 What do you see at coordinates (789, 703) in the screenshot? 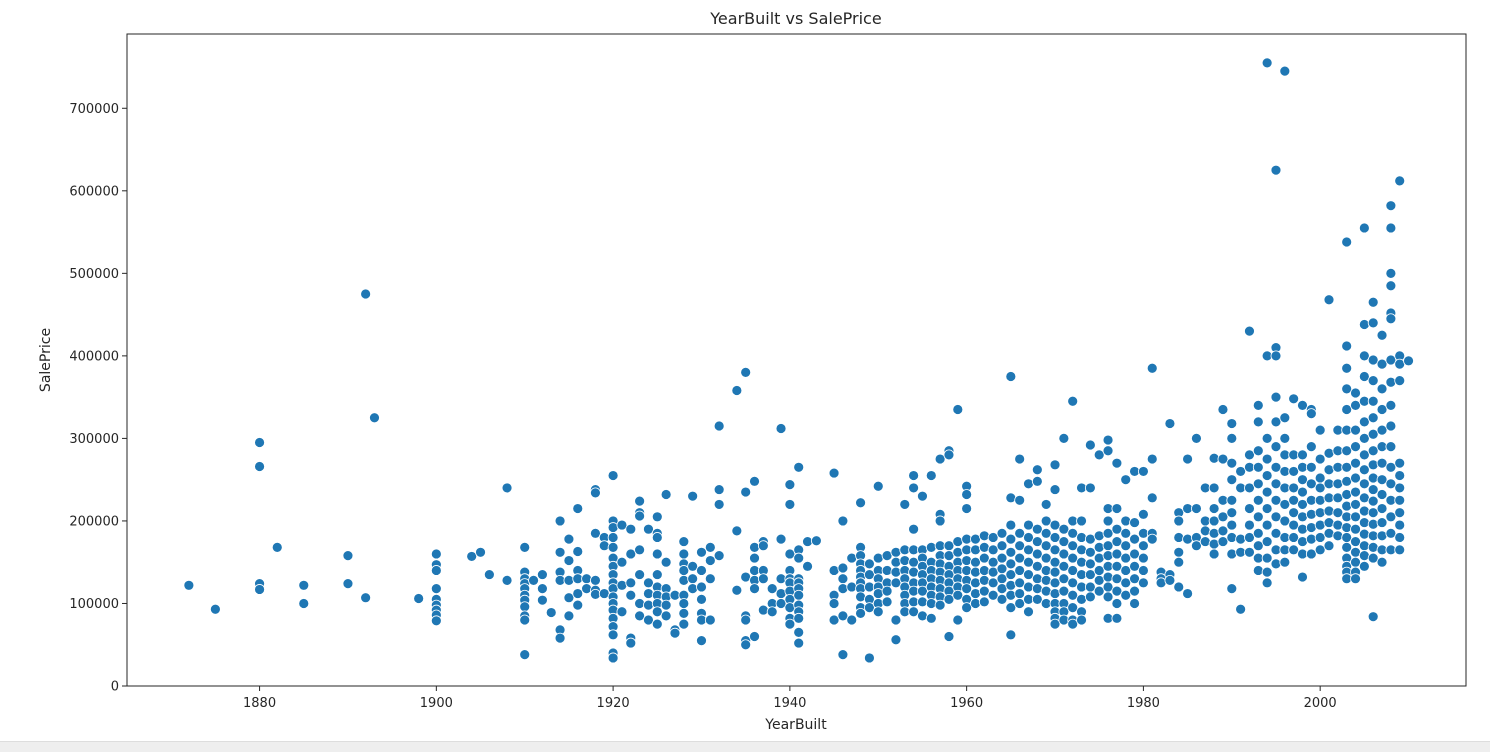
I see `x-tick-label: 1940` at bounding box center [789, 703].